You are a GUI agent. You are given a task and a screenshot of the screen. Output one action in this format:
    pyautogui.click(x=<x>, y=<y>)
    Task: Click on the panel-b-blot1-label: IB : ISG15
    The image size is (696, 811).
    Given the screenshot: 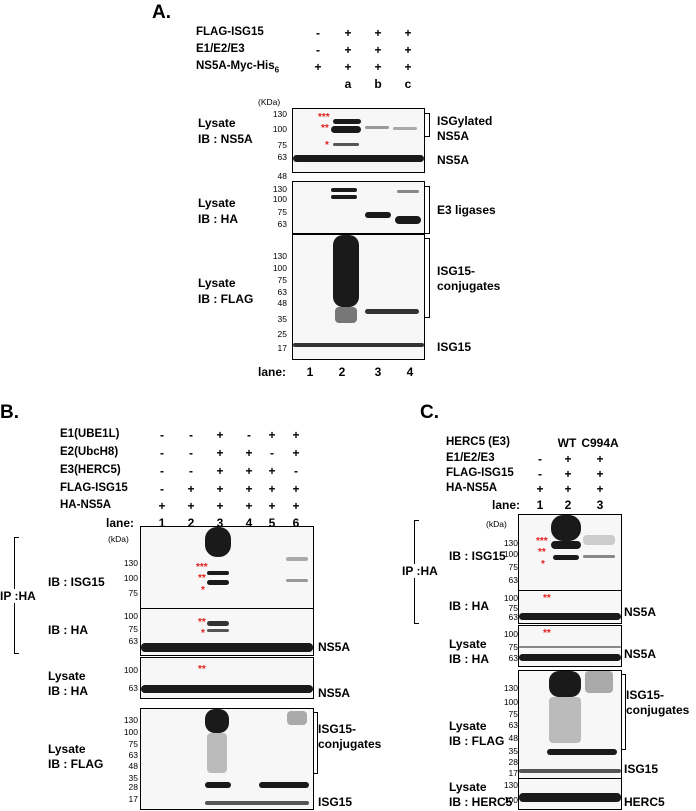 What is the action you would take?
    pyautogui.click(x=76, y=582)
    